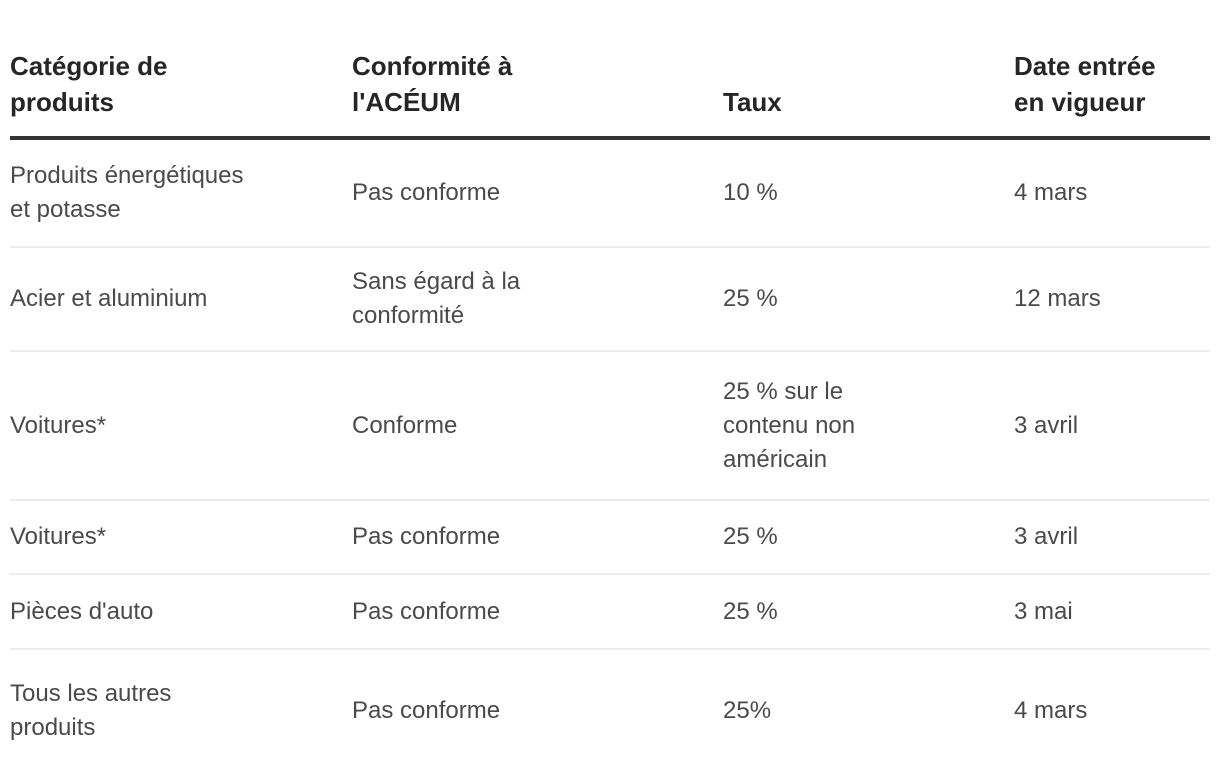  Describe the element at coordinates (1085, 84) in the screenshot. I see `column-header-effective-date: Date entrée en vigueur` at that location.